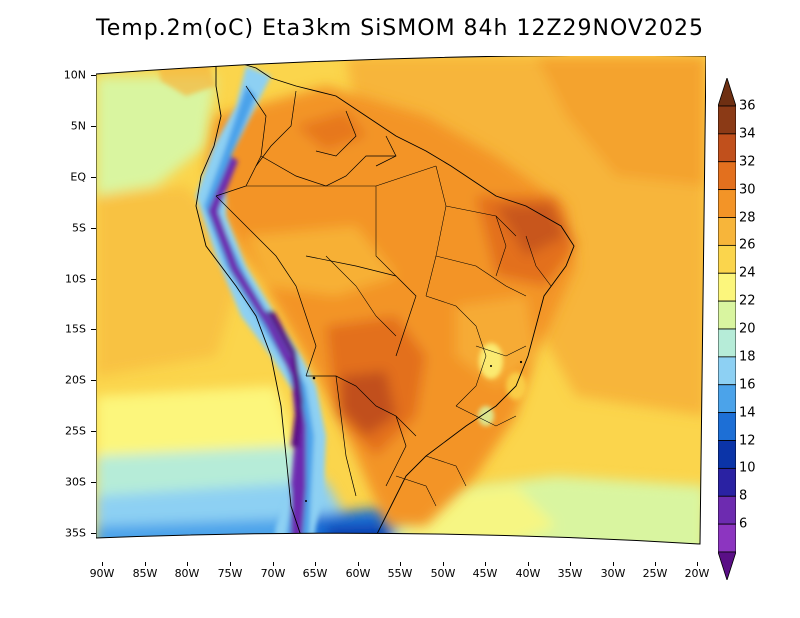 Image resolution: width=800 pixels, height=618 pixels. What do you see at coordinates (74, 75) in the screenshot?
I see `lat-label: 10N` at bounding box center [74, 75].